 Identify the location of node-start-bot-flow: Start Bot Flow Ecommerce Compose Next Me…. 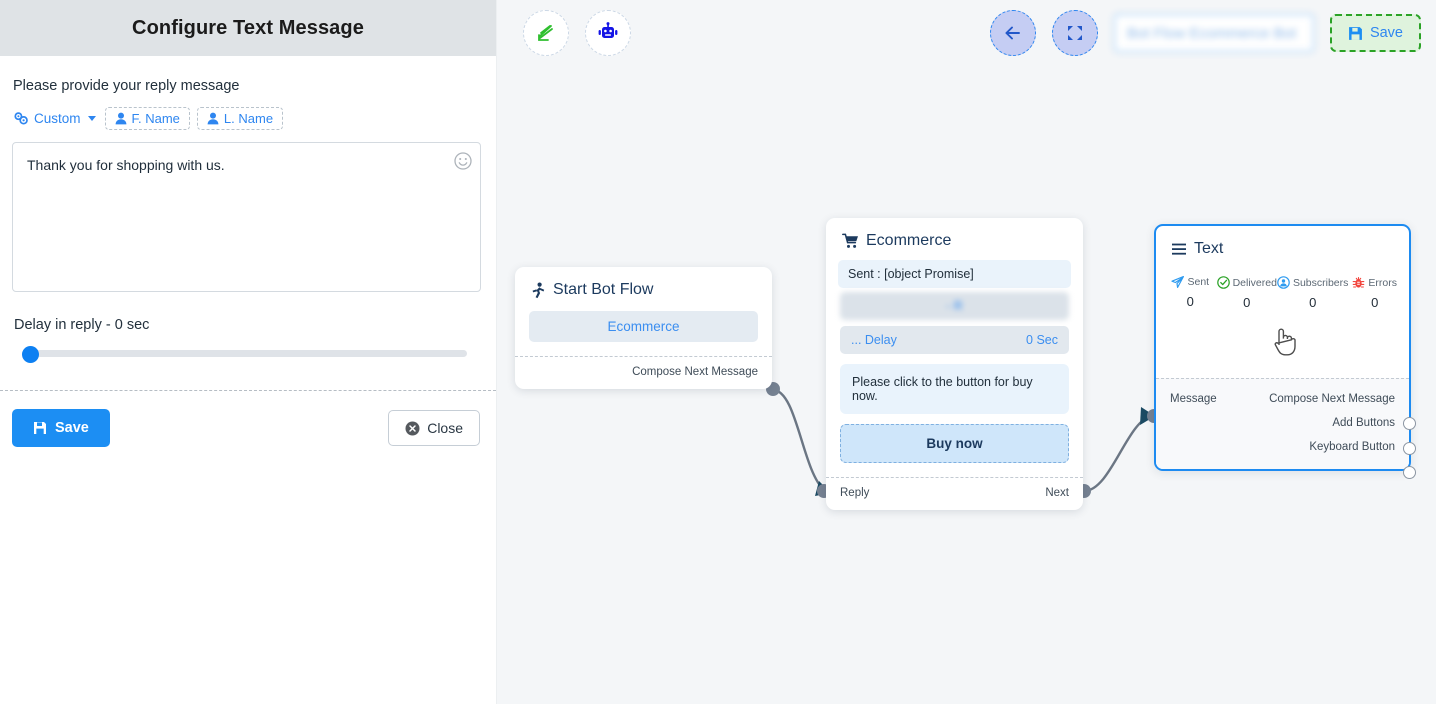
(643, 328).